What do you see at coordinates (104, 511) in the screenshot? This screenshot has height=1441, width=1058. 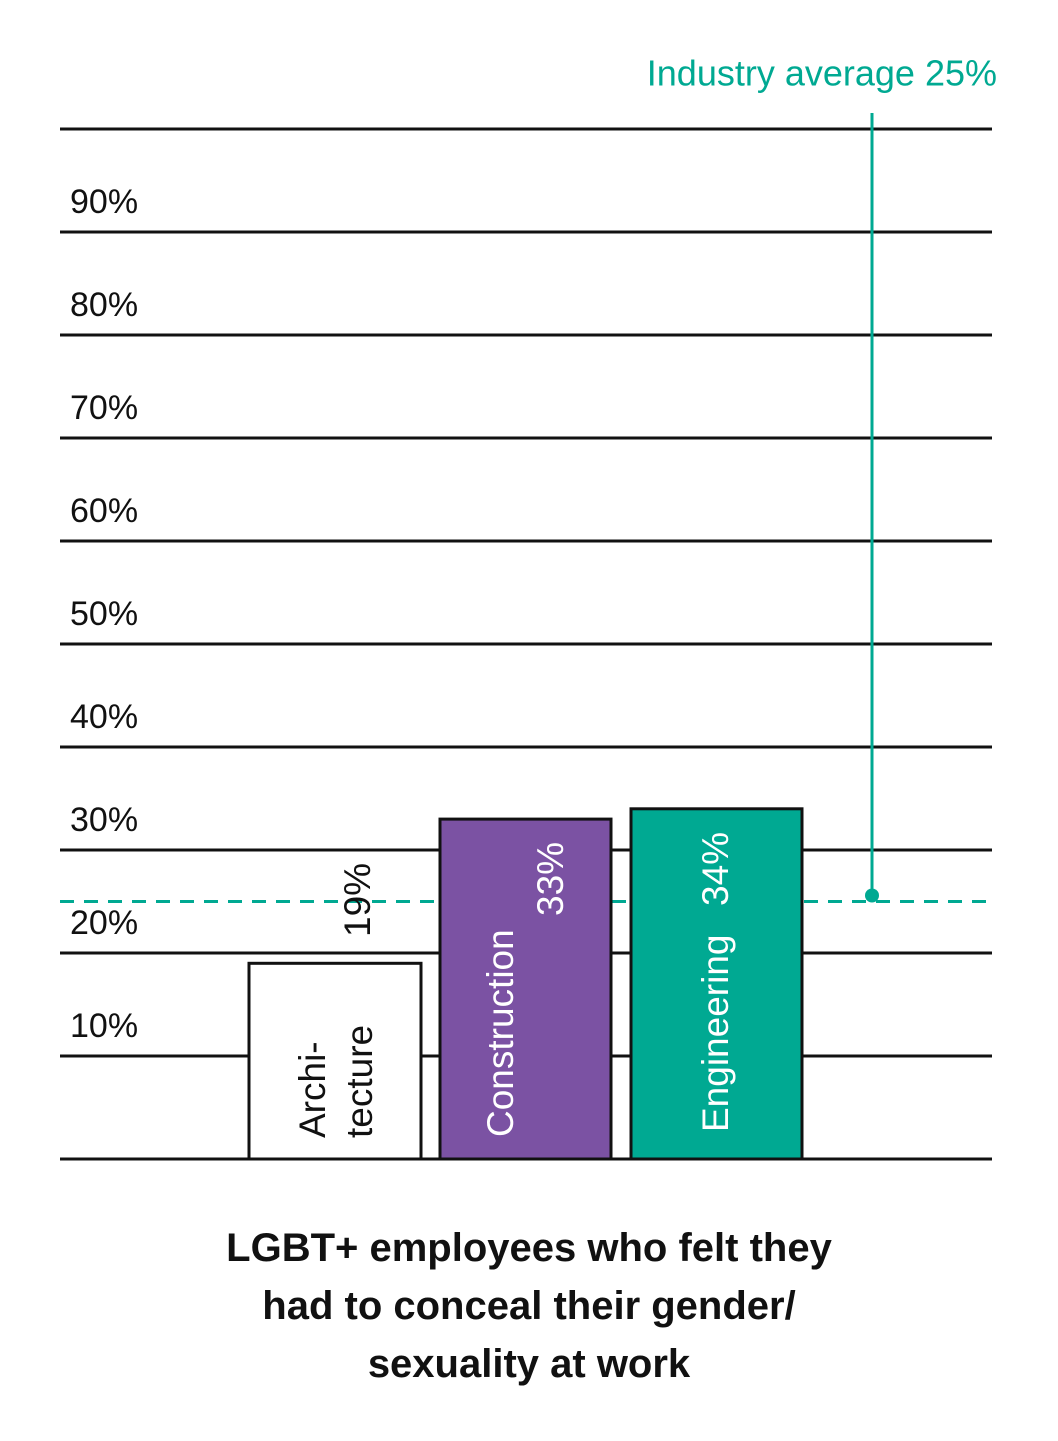 I see `y-tick-label: 60%` at bounding box center [104, 511].